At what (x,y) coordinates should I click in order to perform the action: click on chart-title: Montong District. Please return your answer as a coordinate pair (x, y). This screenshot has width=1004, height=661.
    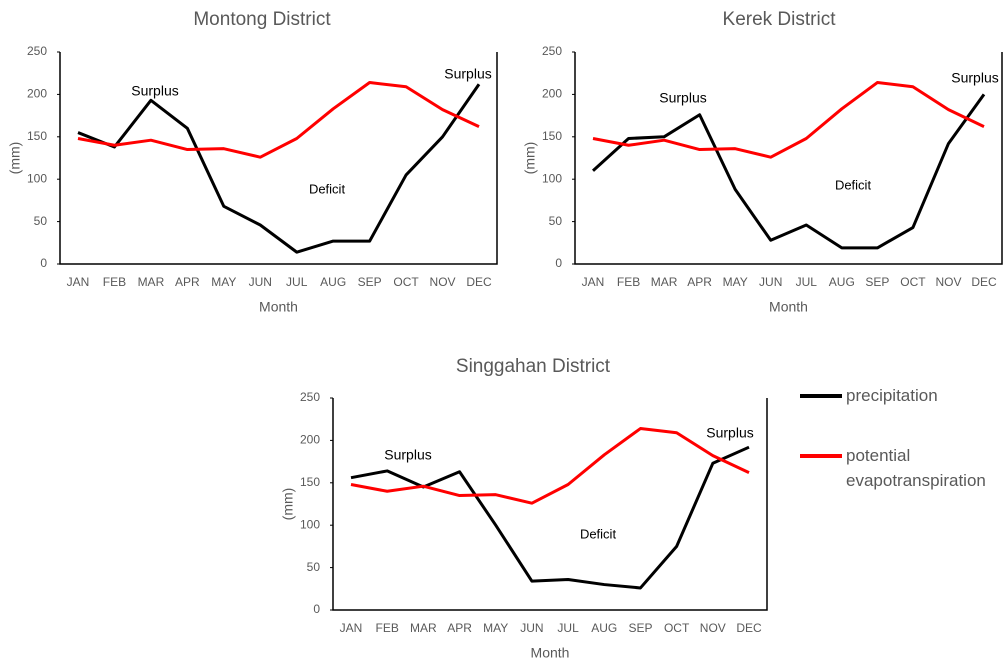
    Looking at the image, I should click on (262, 19).